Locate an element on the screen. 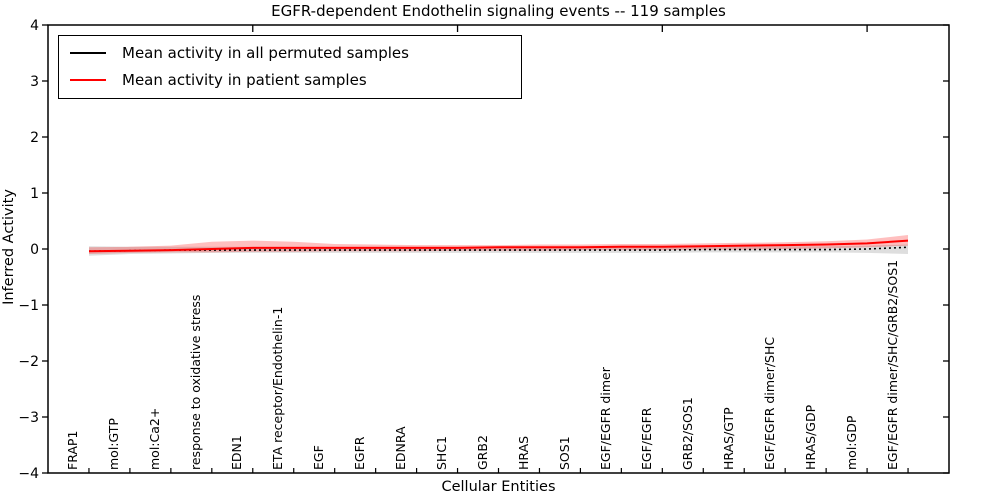 Image resolution: width=1000 pixels, height=500 pixels. legend-item-permuted: Mean activity in all permuted samples is located at coordinates (234, 53).